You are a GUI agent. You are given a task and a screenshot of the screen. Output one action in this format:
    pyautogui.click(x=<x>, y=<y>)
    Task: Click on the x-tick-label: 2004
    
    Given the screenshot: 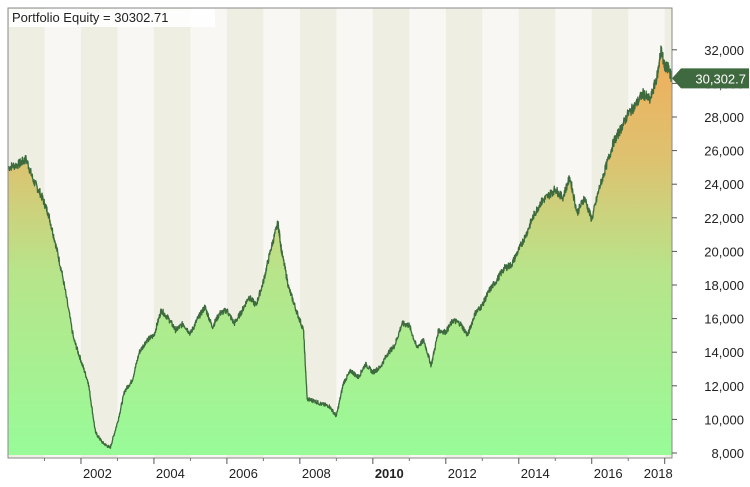 What is the action you would take?
    pyautogui.click(x=170, y=473)
    